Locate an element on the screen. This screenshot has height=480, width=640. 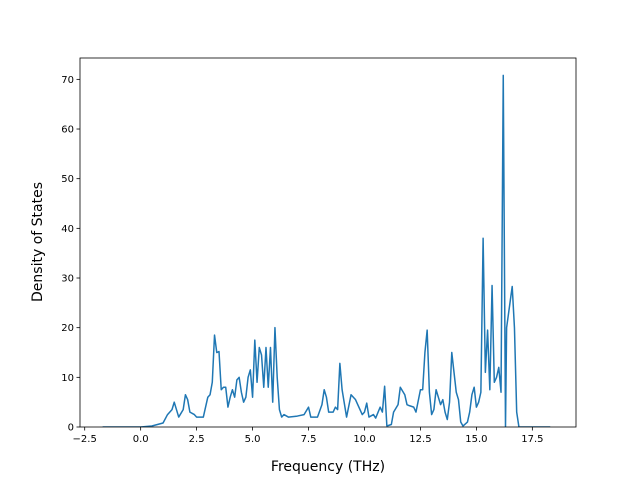
y-tick-label: 20 is located at coordinates (67, 328).